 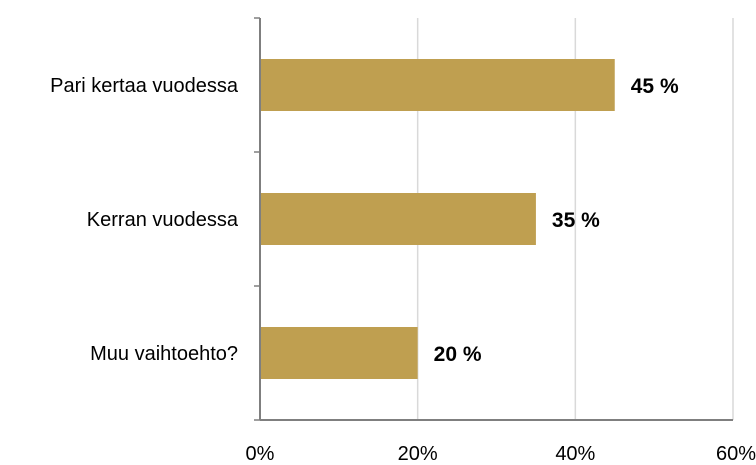 I want to click on data-label-1: 45 %, so click(x=655, y=86).